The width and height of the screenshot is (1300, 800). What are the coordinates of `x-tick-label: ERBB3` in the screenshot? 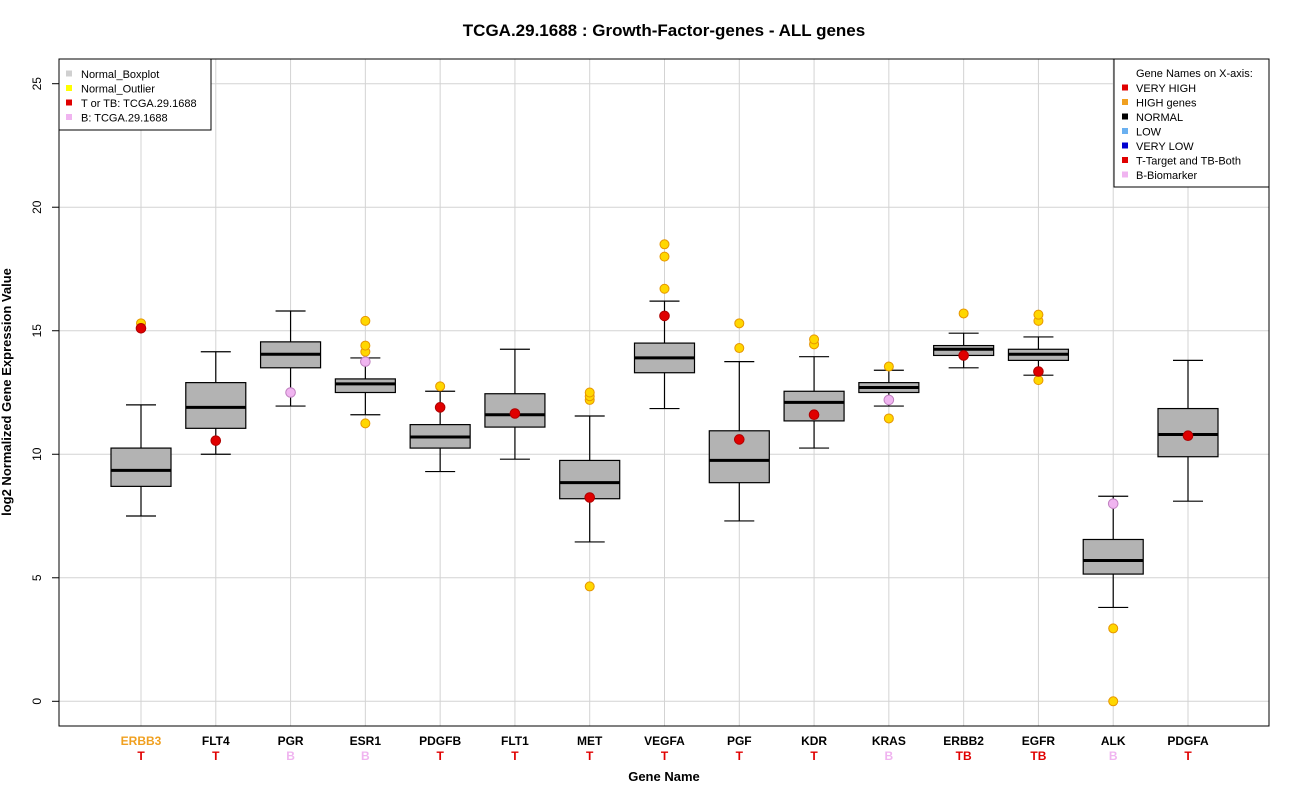 It's located at (141, 741).